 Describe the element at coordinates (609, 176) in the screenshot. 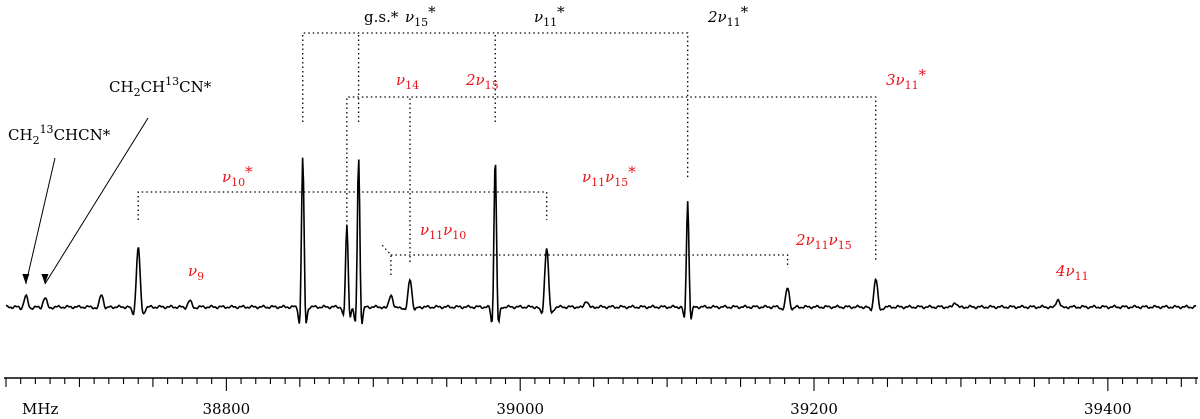

I see `peak-label-v11v15: ν11ν15*` at that location.